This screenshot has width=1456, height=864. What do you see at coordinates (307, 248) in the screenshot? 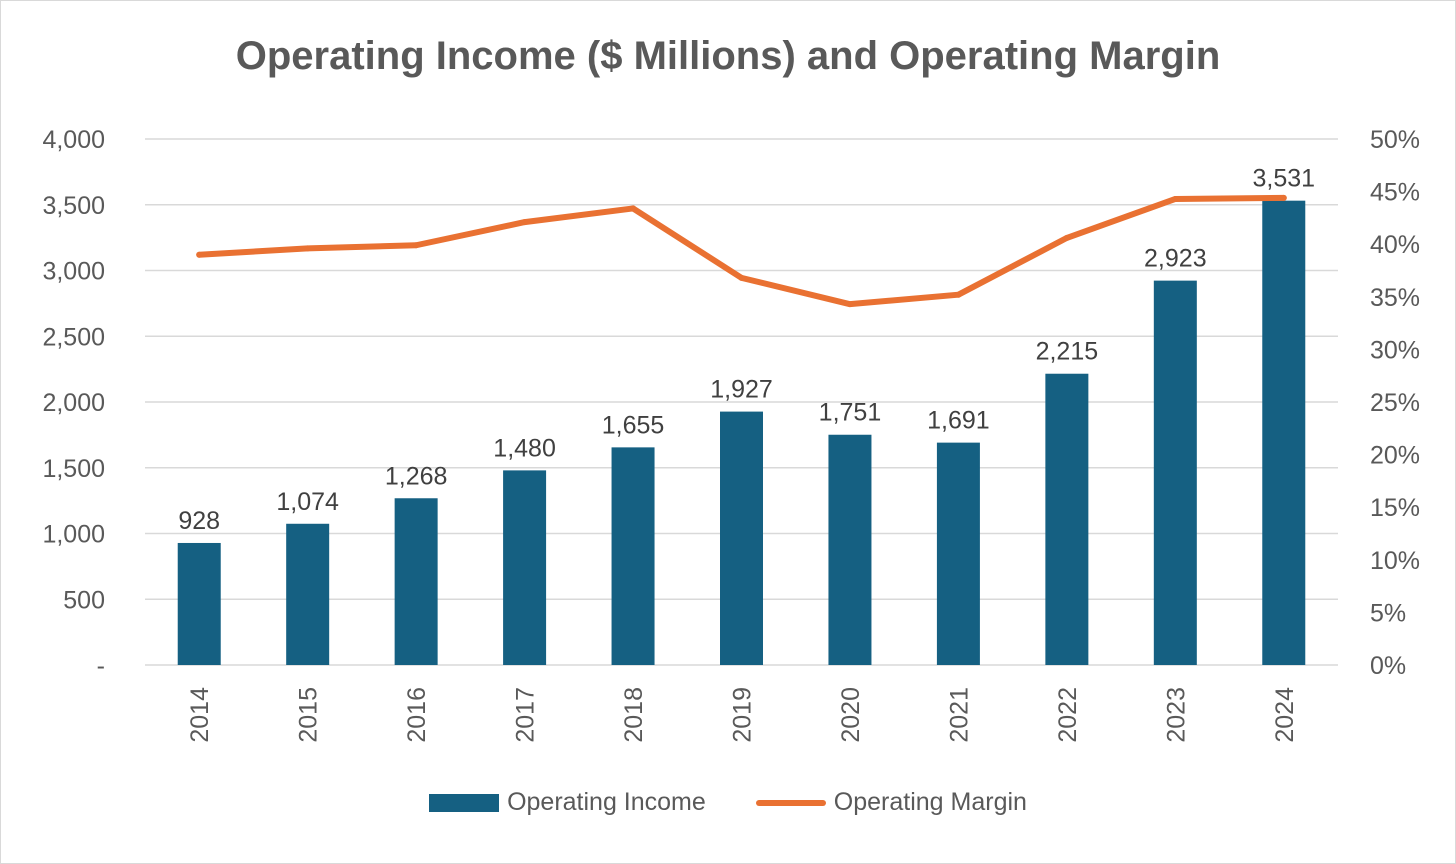
I see `margin-point-2015` at bounding box center [307, 248].